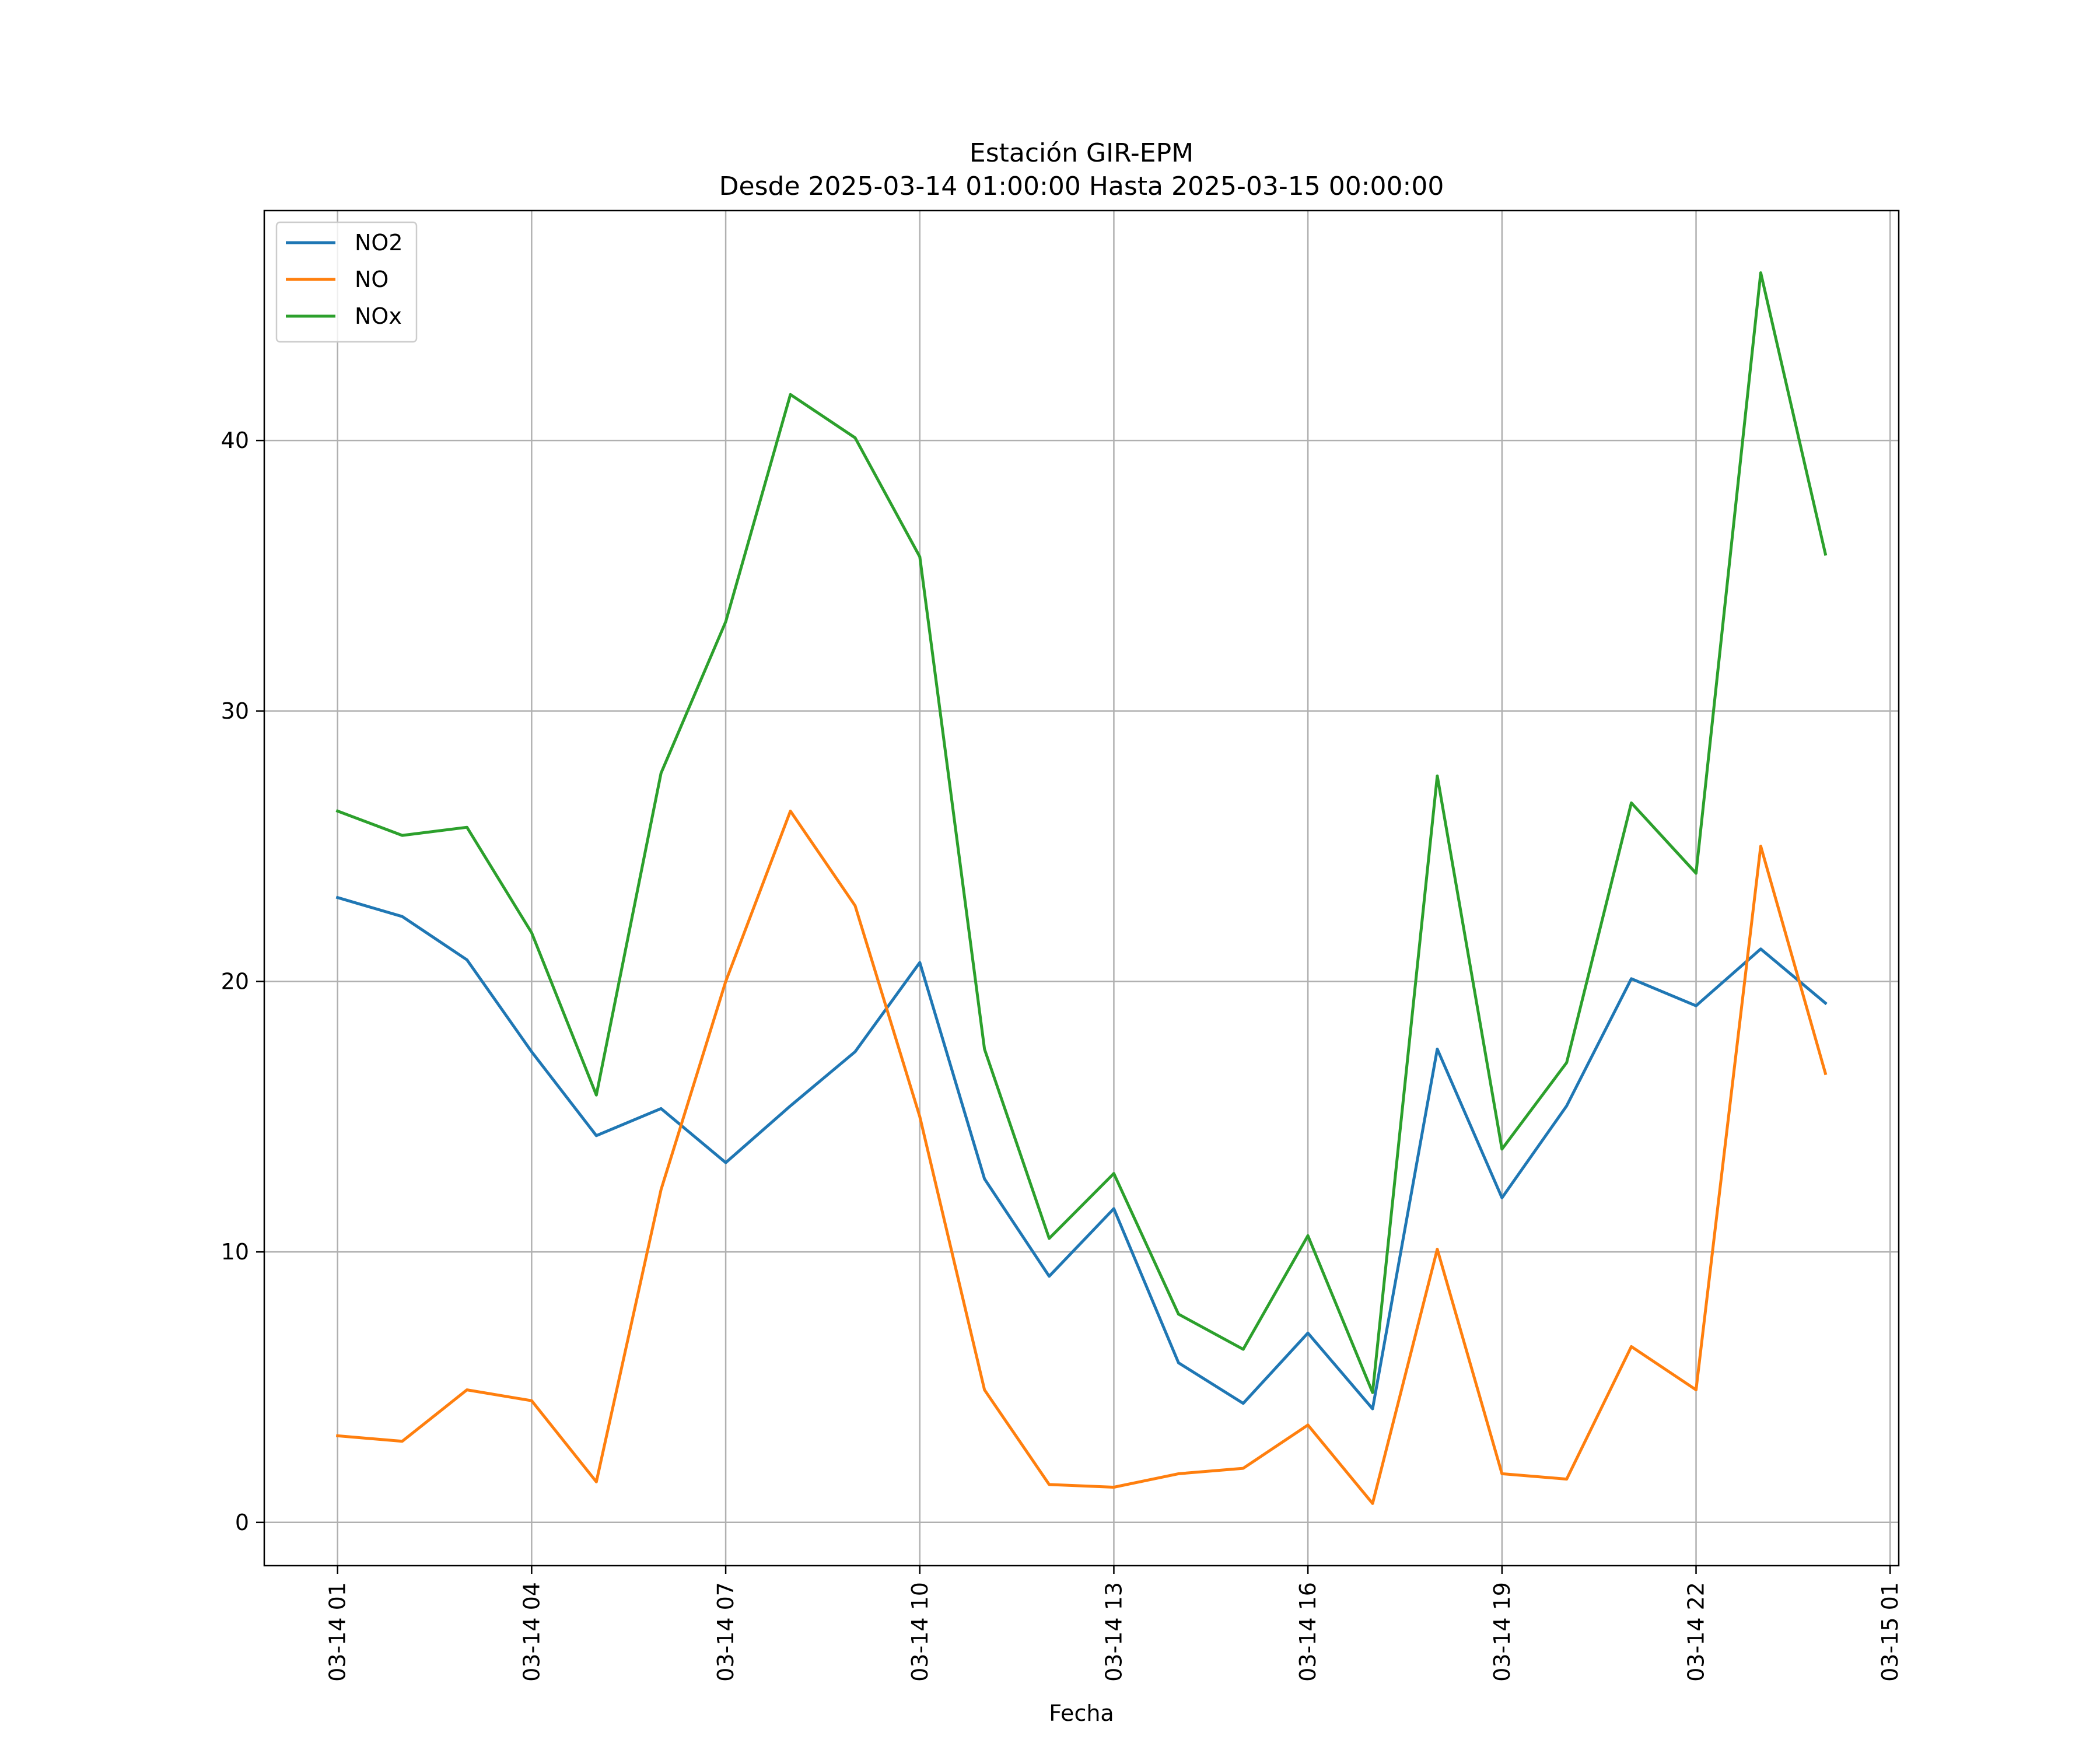  I want to click on y-tick-label: 0, so click(242, 1522).